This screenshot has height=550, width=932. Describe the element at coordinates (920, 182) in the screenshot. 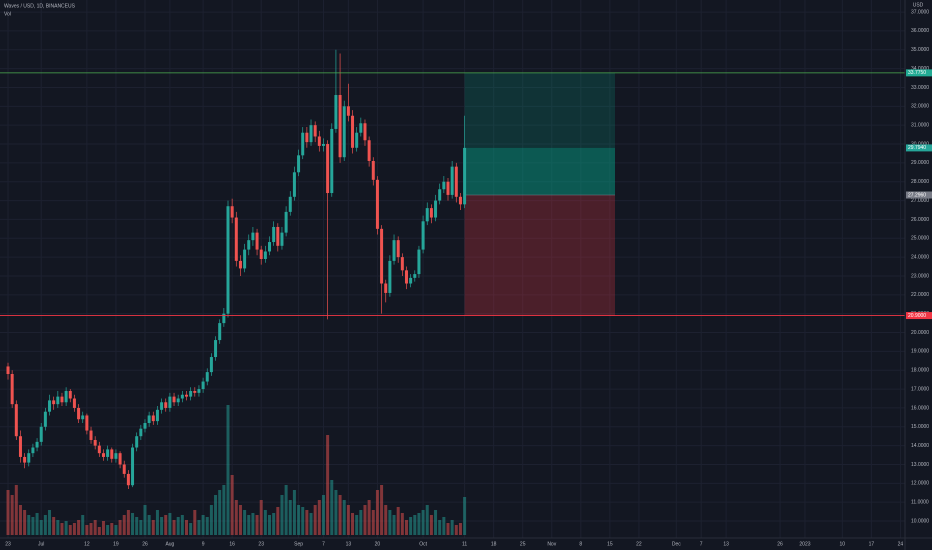

I see `y-tick-label: 28.0000` at that location.